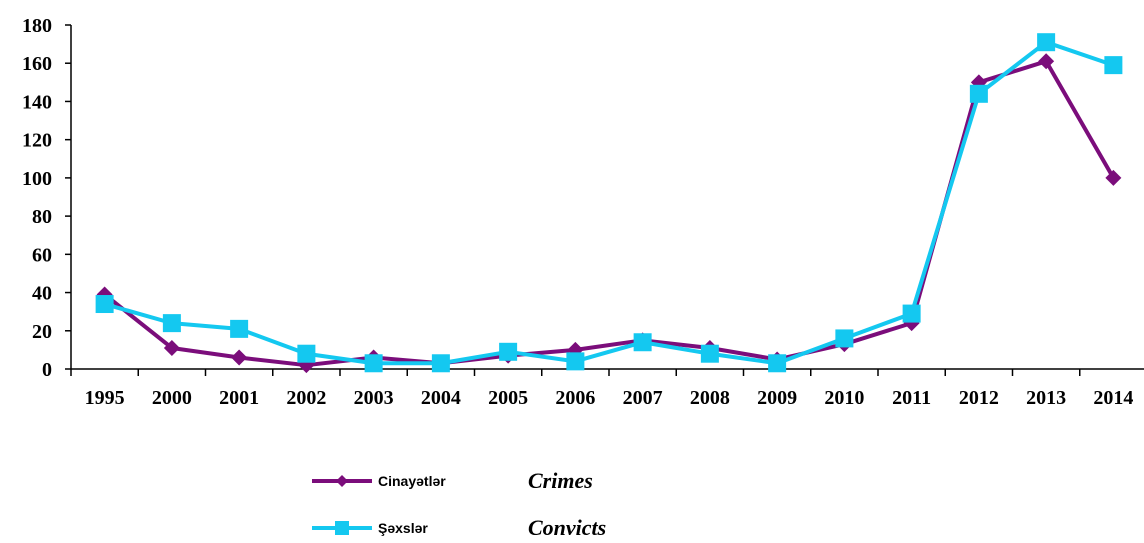 This screenshot has width=1144, height=543. Describe the element at coordinates (452, 480) in the screenshot. I see `legend-item-crimes: Cinayətlər Crimes` at that location.